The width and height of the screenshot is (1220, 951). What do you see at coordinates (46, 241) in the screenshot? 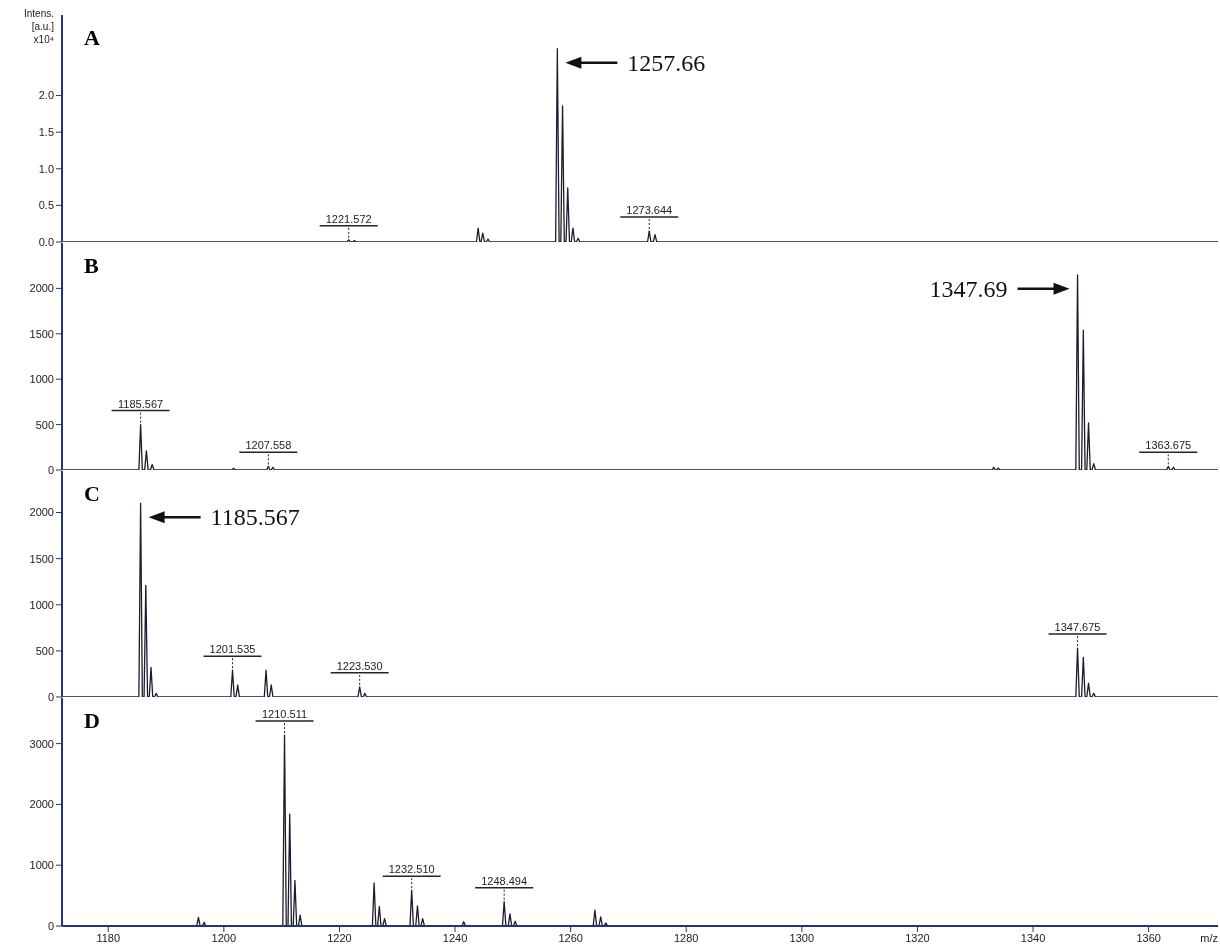
I see `y-tick-label: 0.0` at bounding box center [46, 241].